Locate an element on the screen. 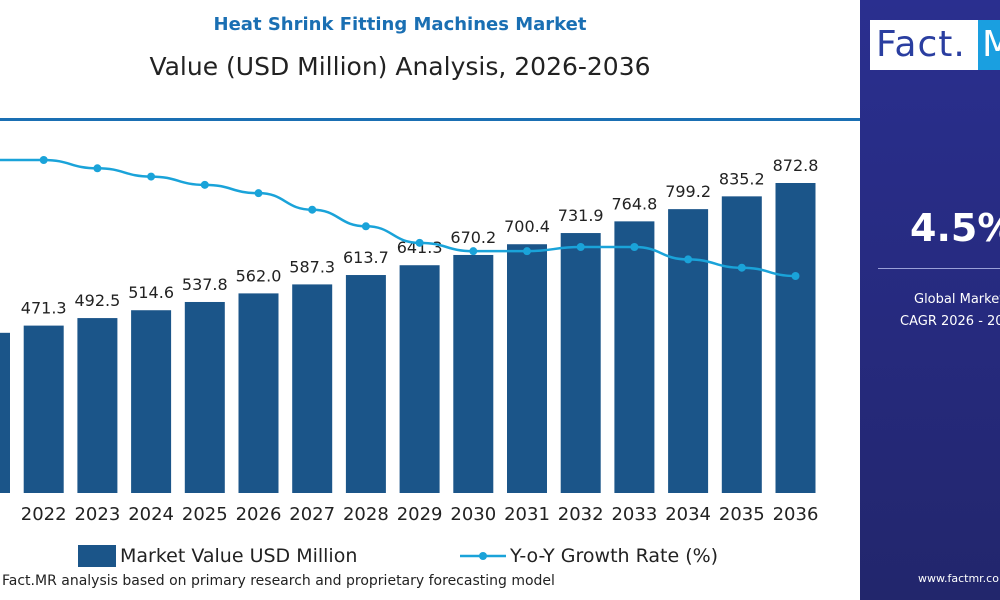  bar-label-2022: 471.3 is located at coordinates (44, 308).